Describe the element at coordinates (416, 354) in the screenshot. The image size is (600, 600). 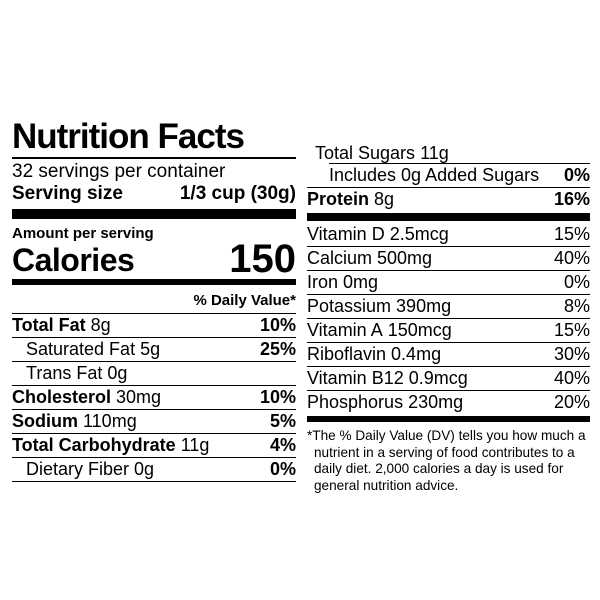
I see `nutrient-amount: 0.4mg` at that location.